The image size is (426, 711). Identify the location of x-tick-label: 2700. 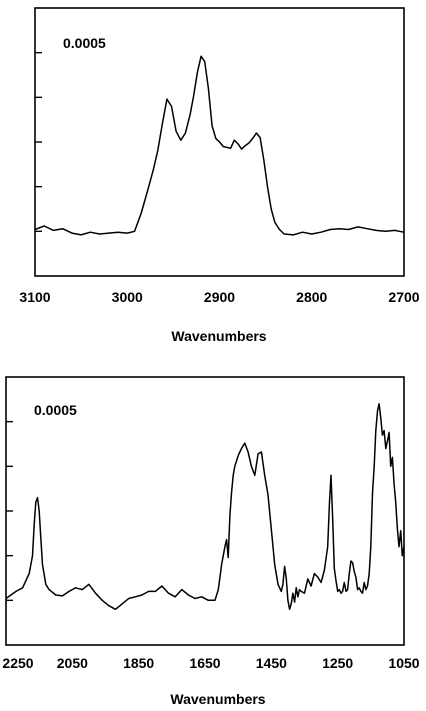
(403, 297).